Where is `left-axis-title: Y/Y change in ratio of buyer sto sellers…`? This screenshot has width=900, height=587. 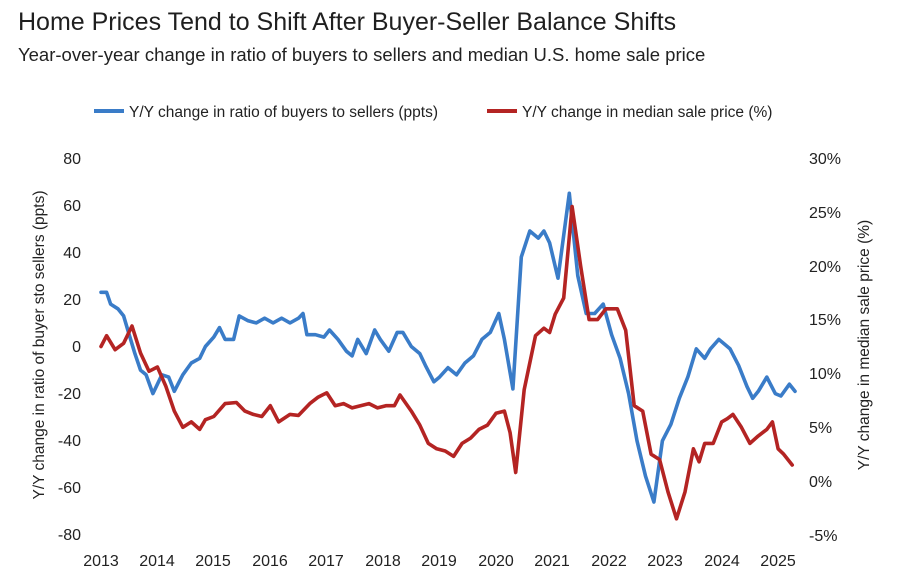
left-axis-title: Y/Y change in ratio of buyer sto sellers… is located at coordinates (39, 344).